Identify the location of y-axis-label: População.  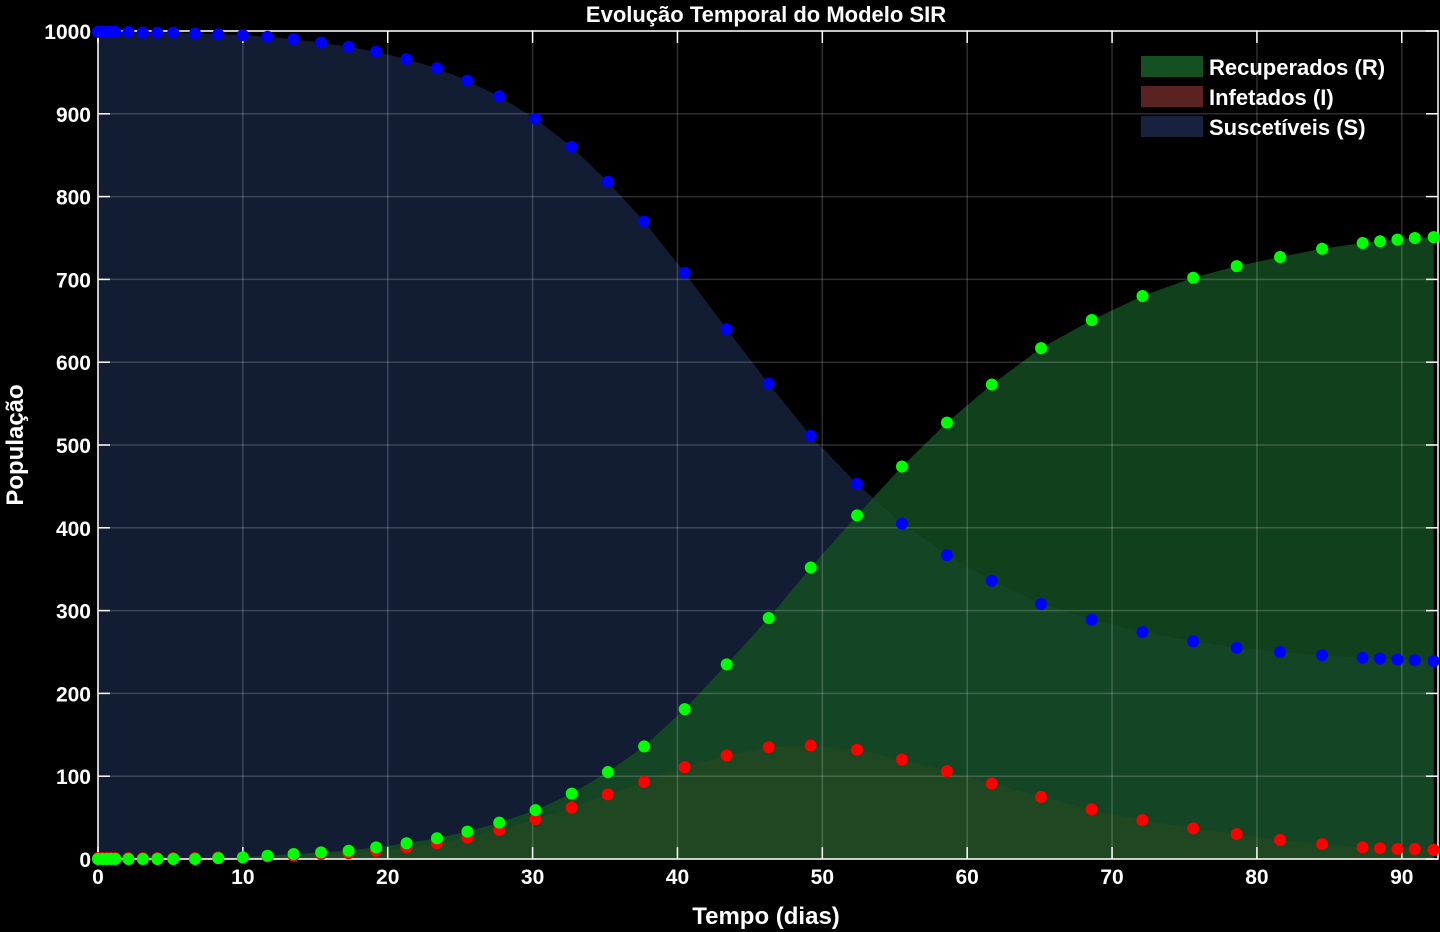
(15, 444).